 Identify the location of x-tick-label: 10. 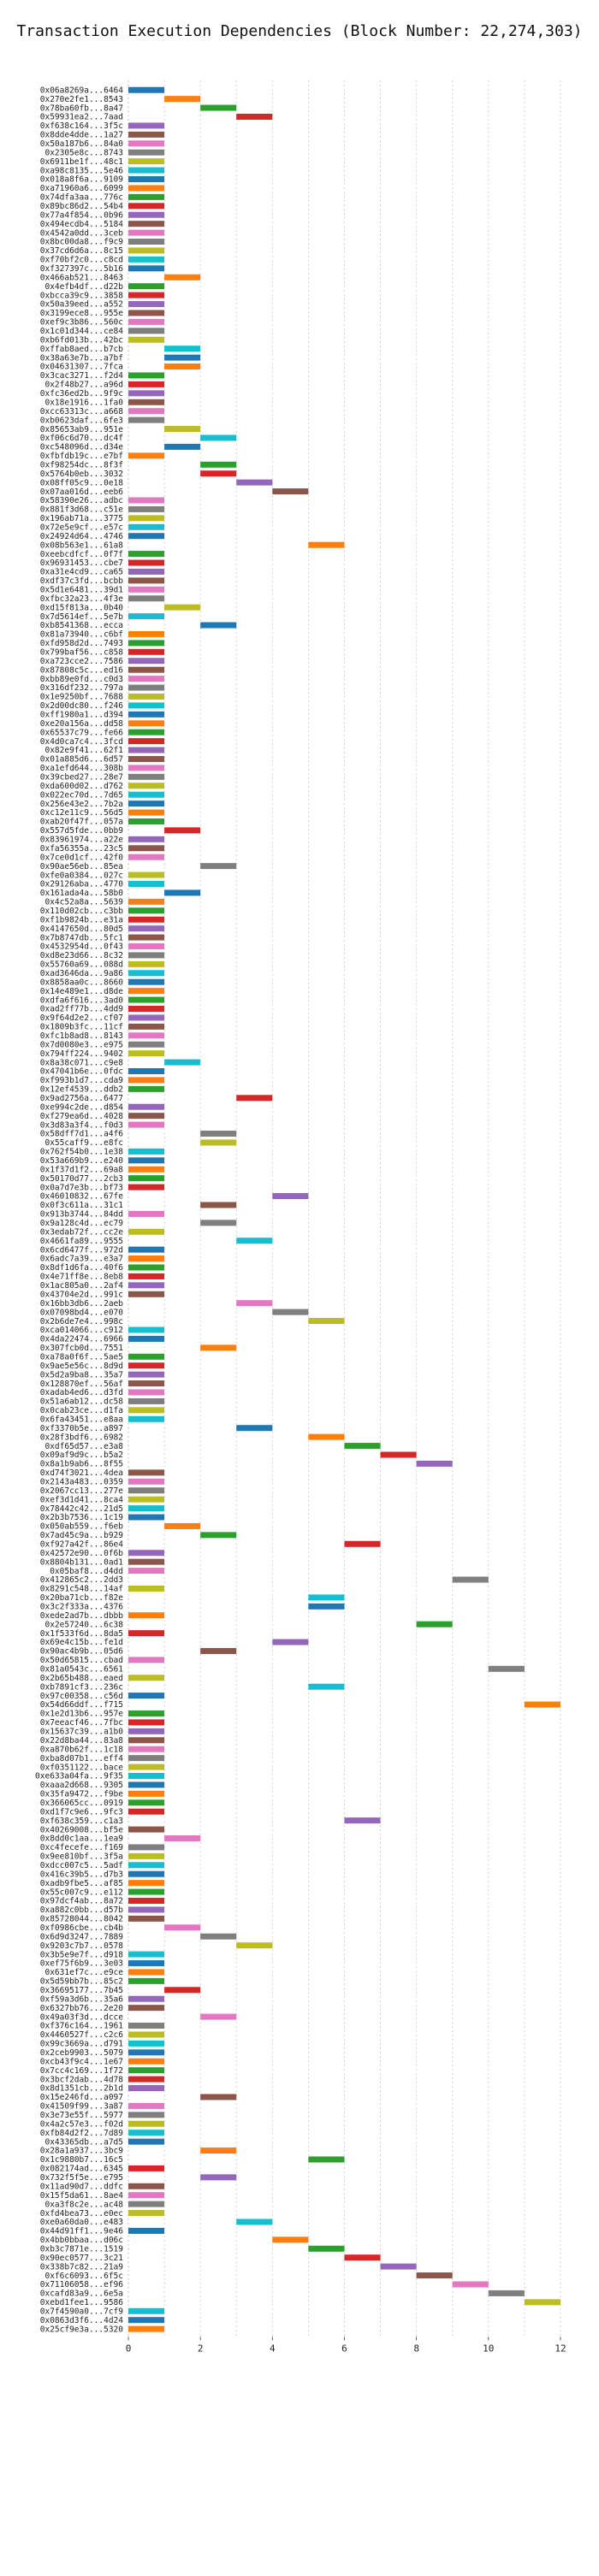
(488, 2348).